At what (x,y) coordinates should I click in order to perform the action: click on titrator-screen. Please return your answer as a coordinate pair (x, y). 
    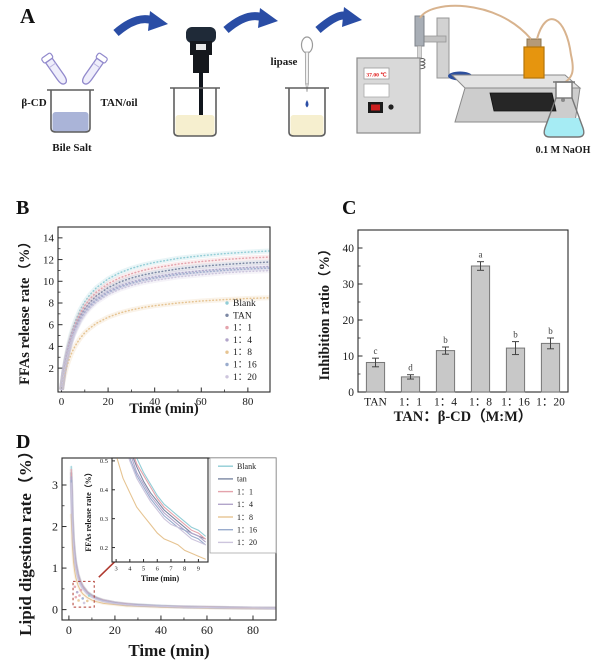
    Looking at the image, I should click on (523, 102).